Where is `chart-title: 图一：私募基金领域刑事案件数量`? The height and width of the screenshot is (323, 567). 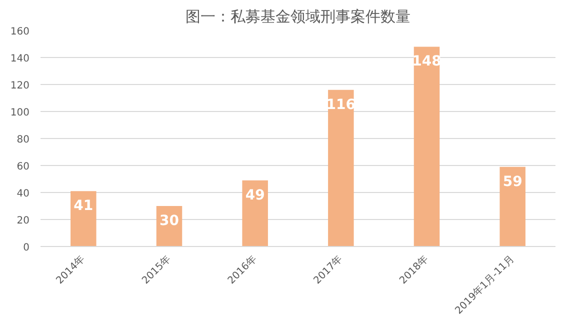 chart-title: 图一：私募基金领域刑事案件数量 is located at coordinates (298, 17).